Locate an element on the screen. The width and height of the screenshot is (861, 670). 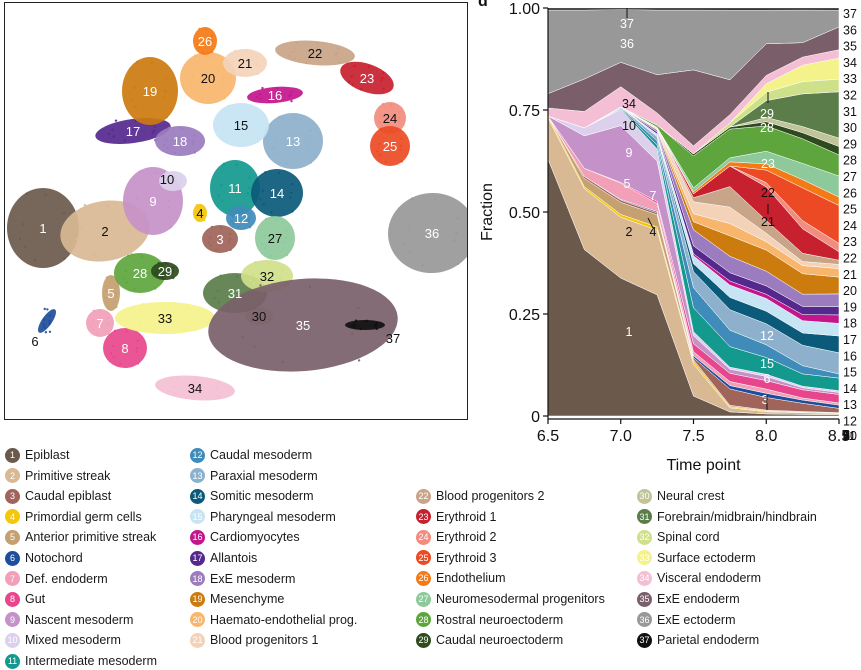
umap-label-25: 25 is located at coordinates (390, 146).